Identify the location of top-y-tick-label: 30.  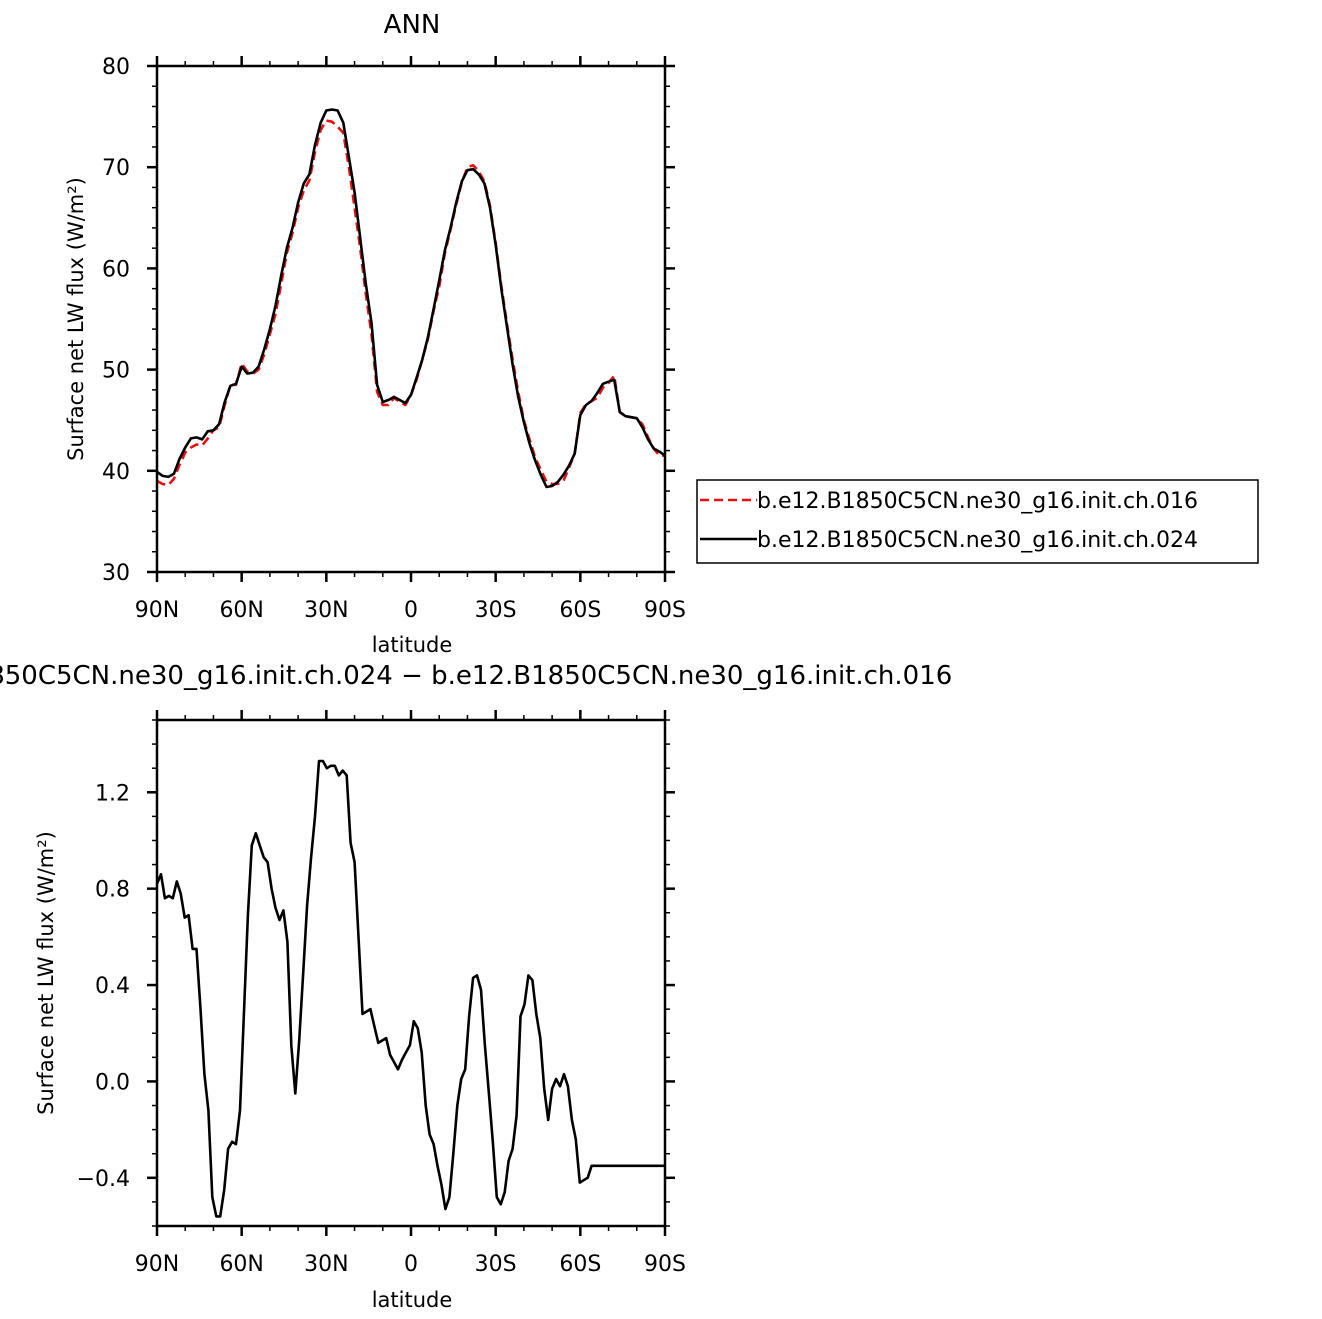
(116, 573).